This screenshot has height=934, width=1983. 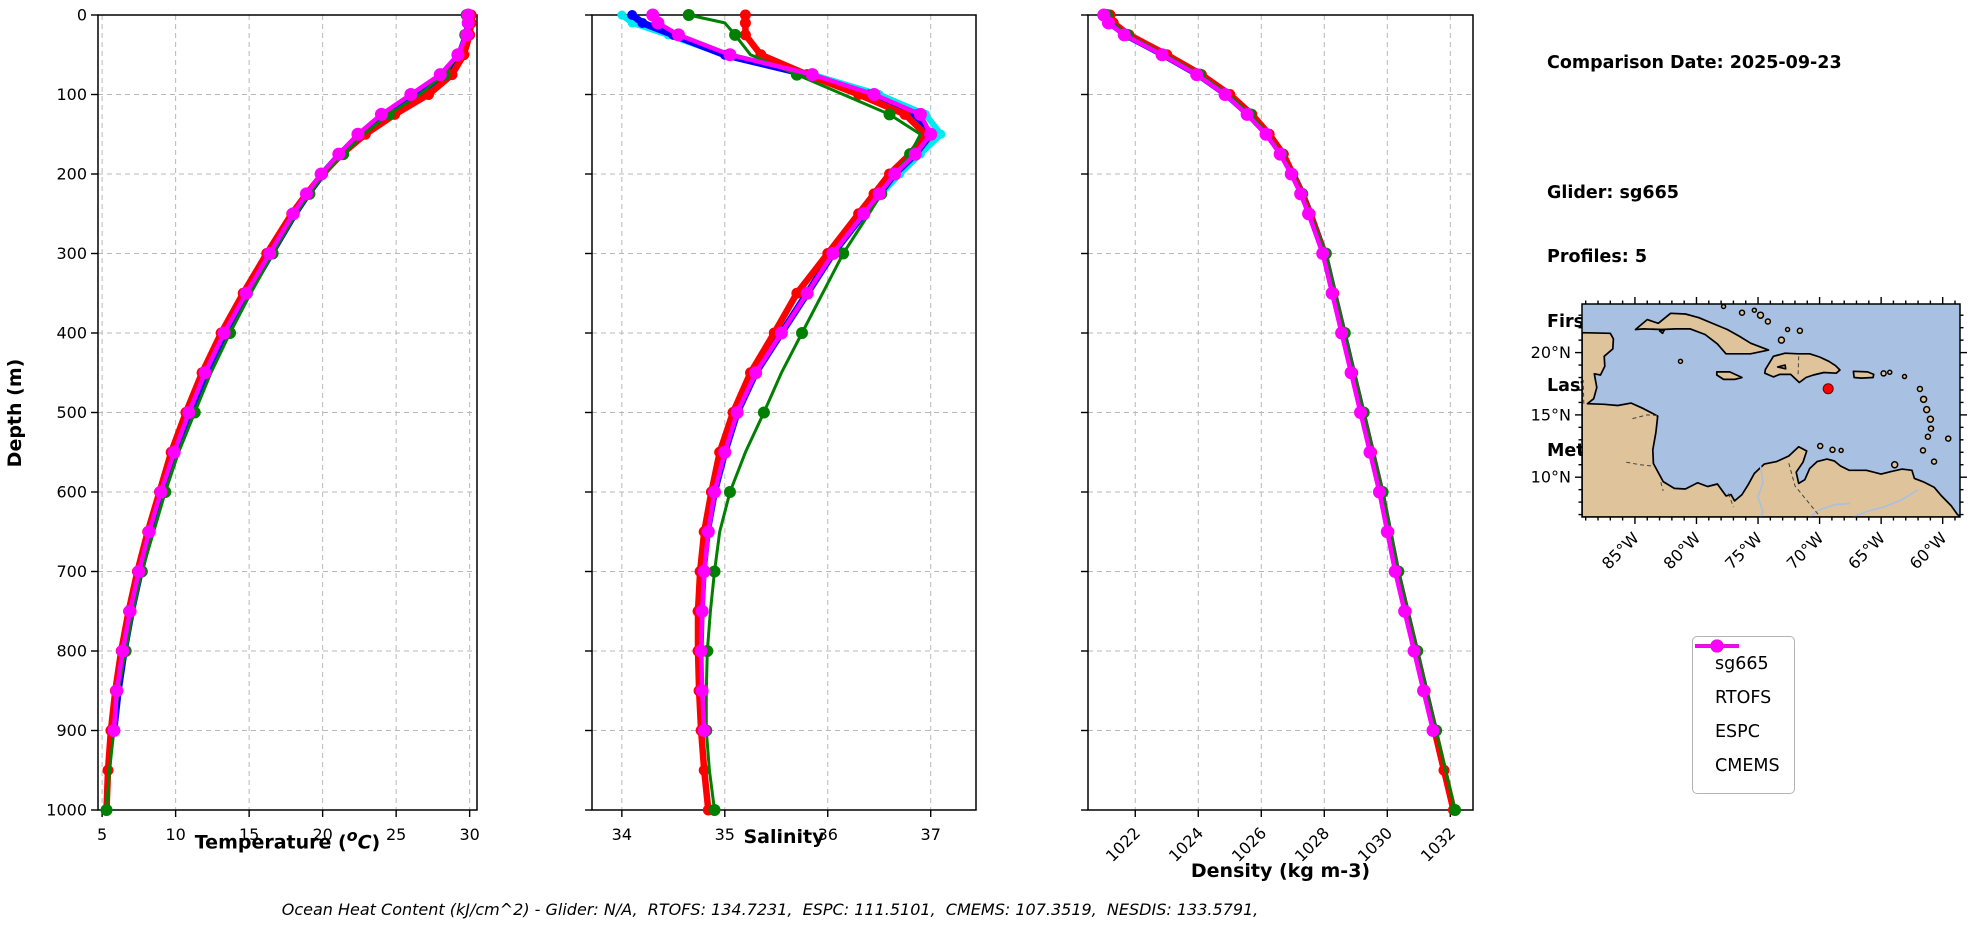 I want to click on legend-label: RTOFS, so click(x=1743, y=698).